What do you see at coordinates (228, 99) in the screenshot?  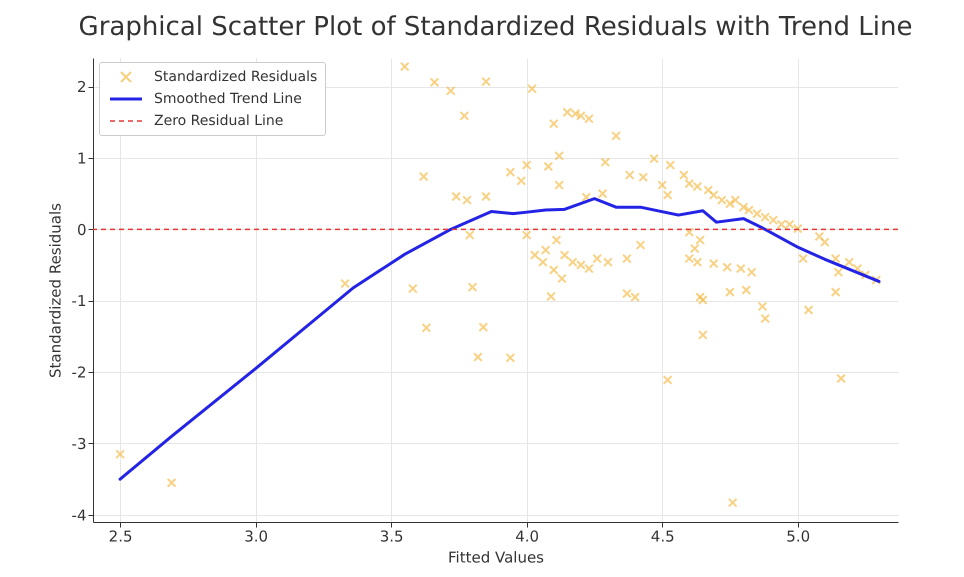 I see `legend-label: Smoothed Trend Line` at bounding box center [228, 99].